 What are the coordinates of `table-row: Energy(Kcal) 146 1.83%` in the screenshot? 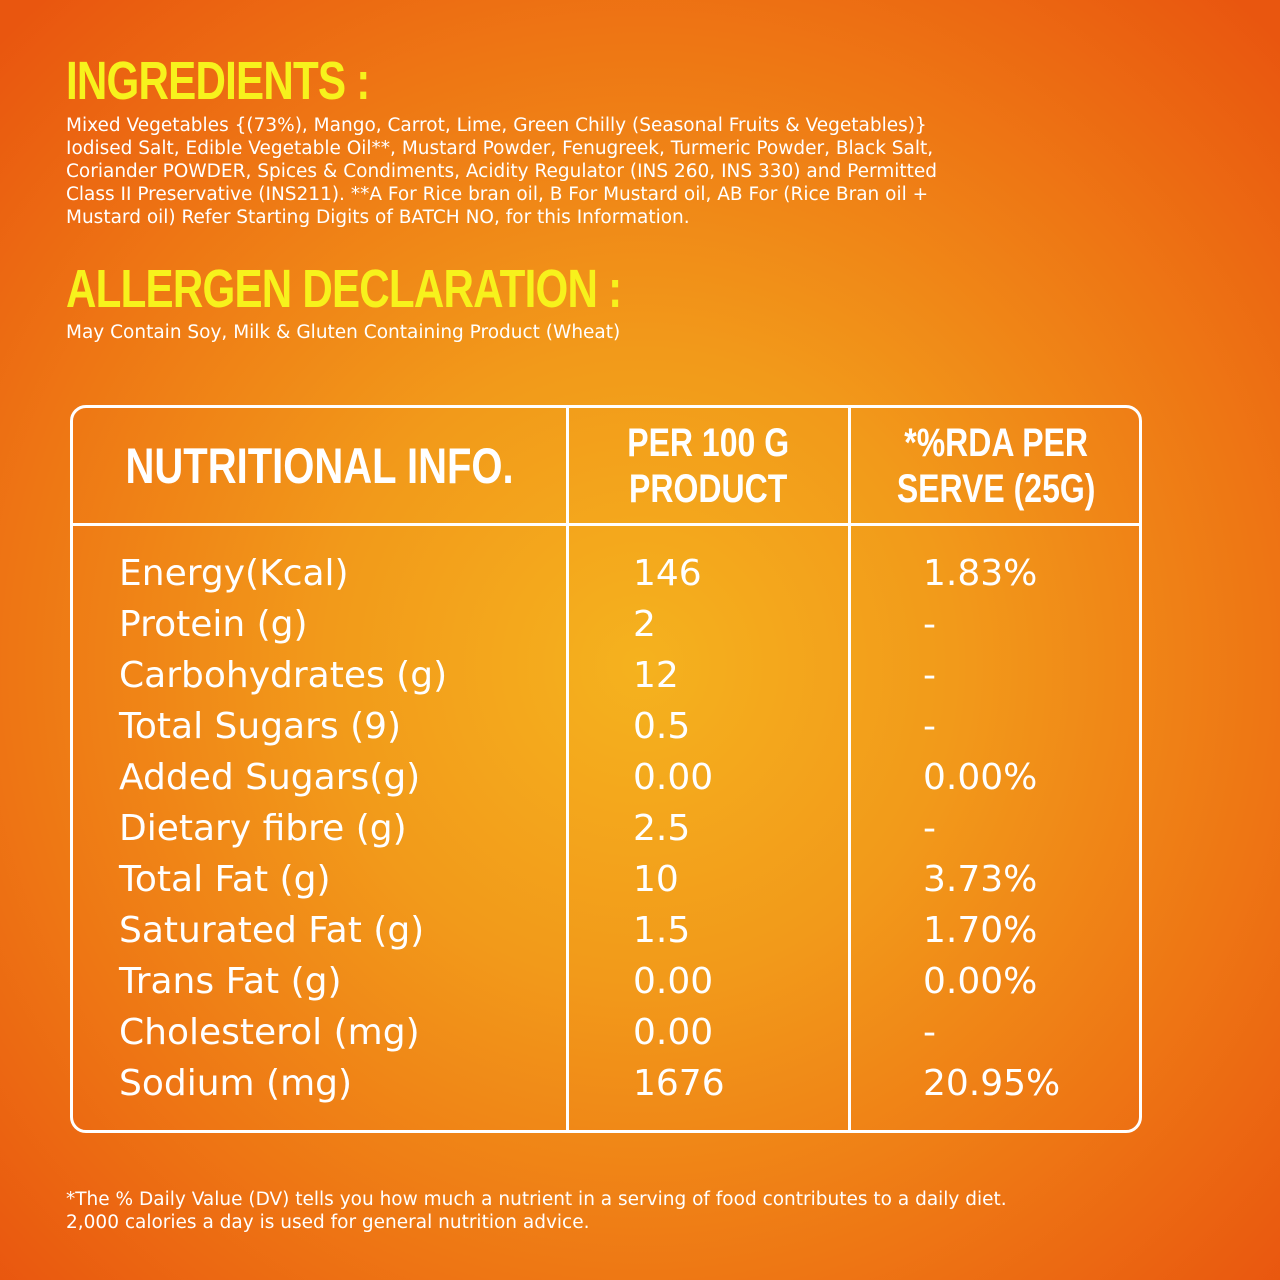 It's located at (606, 573).